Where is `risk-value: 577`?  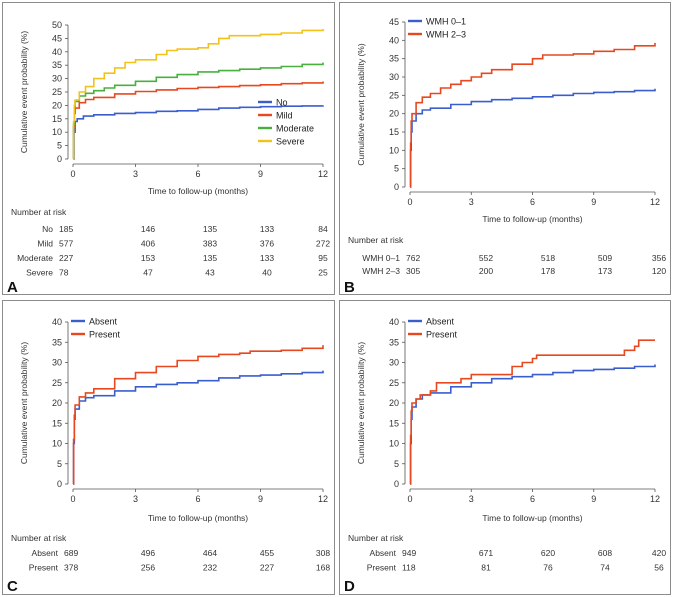 risk-value: 577 is located at coordinates (66, 244).